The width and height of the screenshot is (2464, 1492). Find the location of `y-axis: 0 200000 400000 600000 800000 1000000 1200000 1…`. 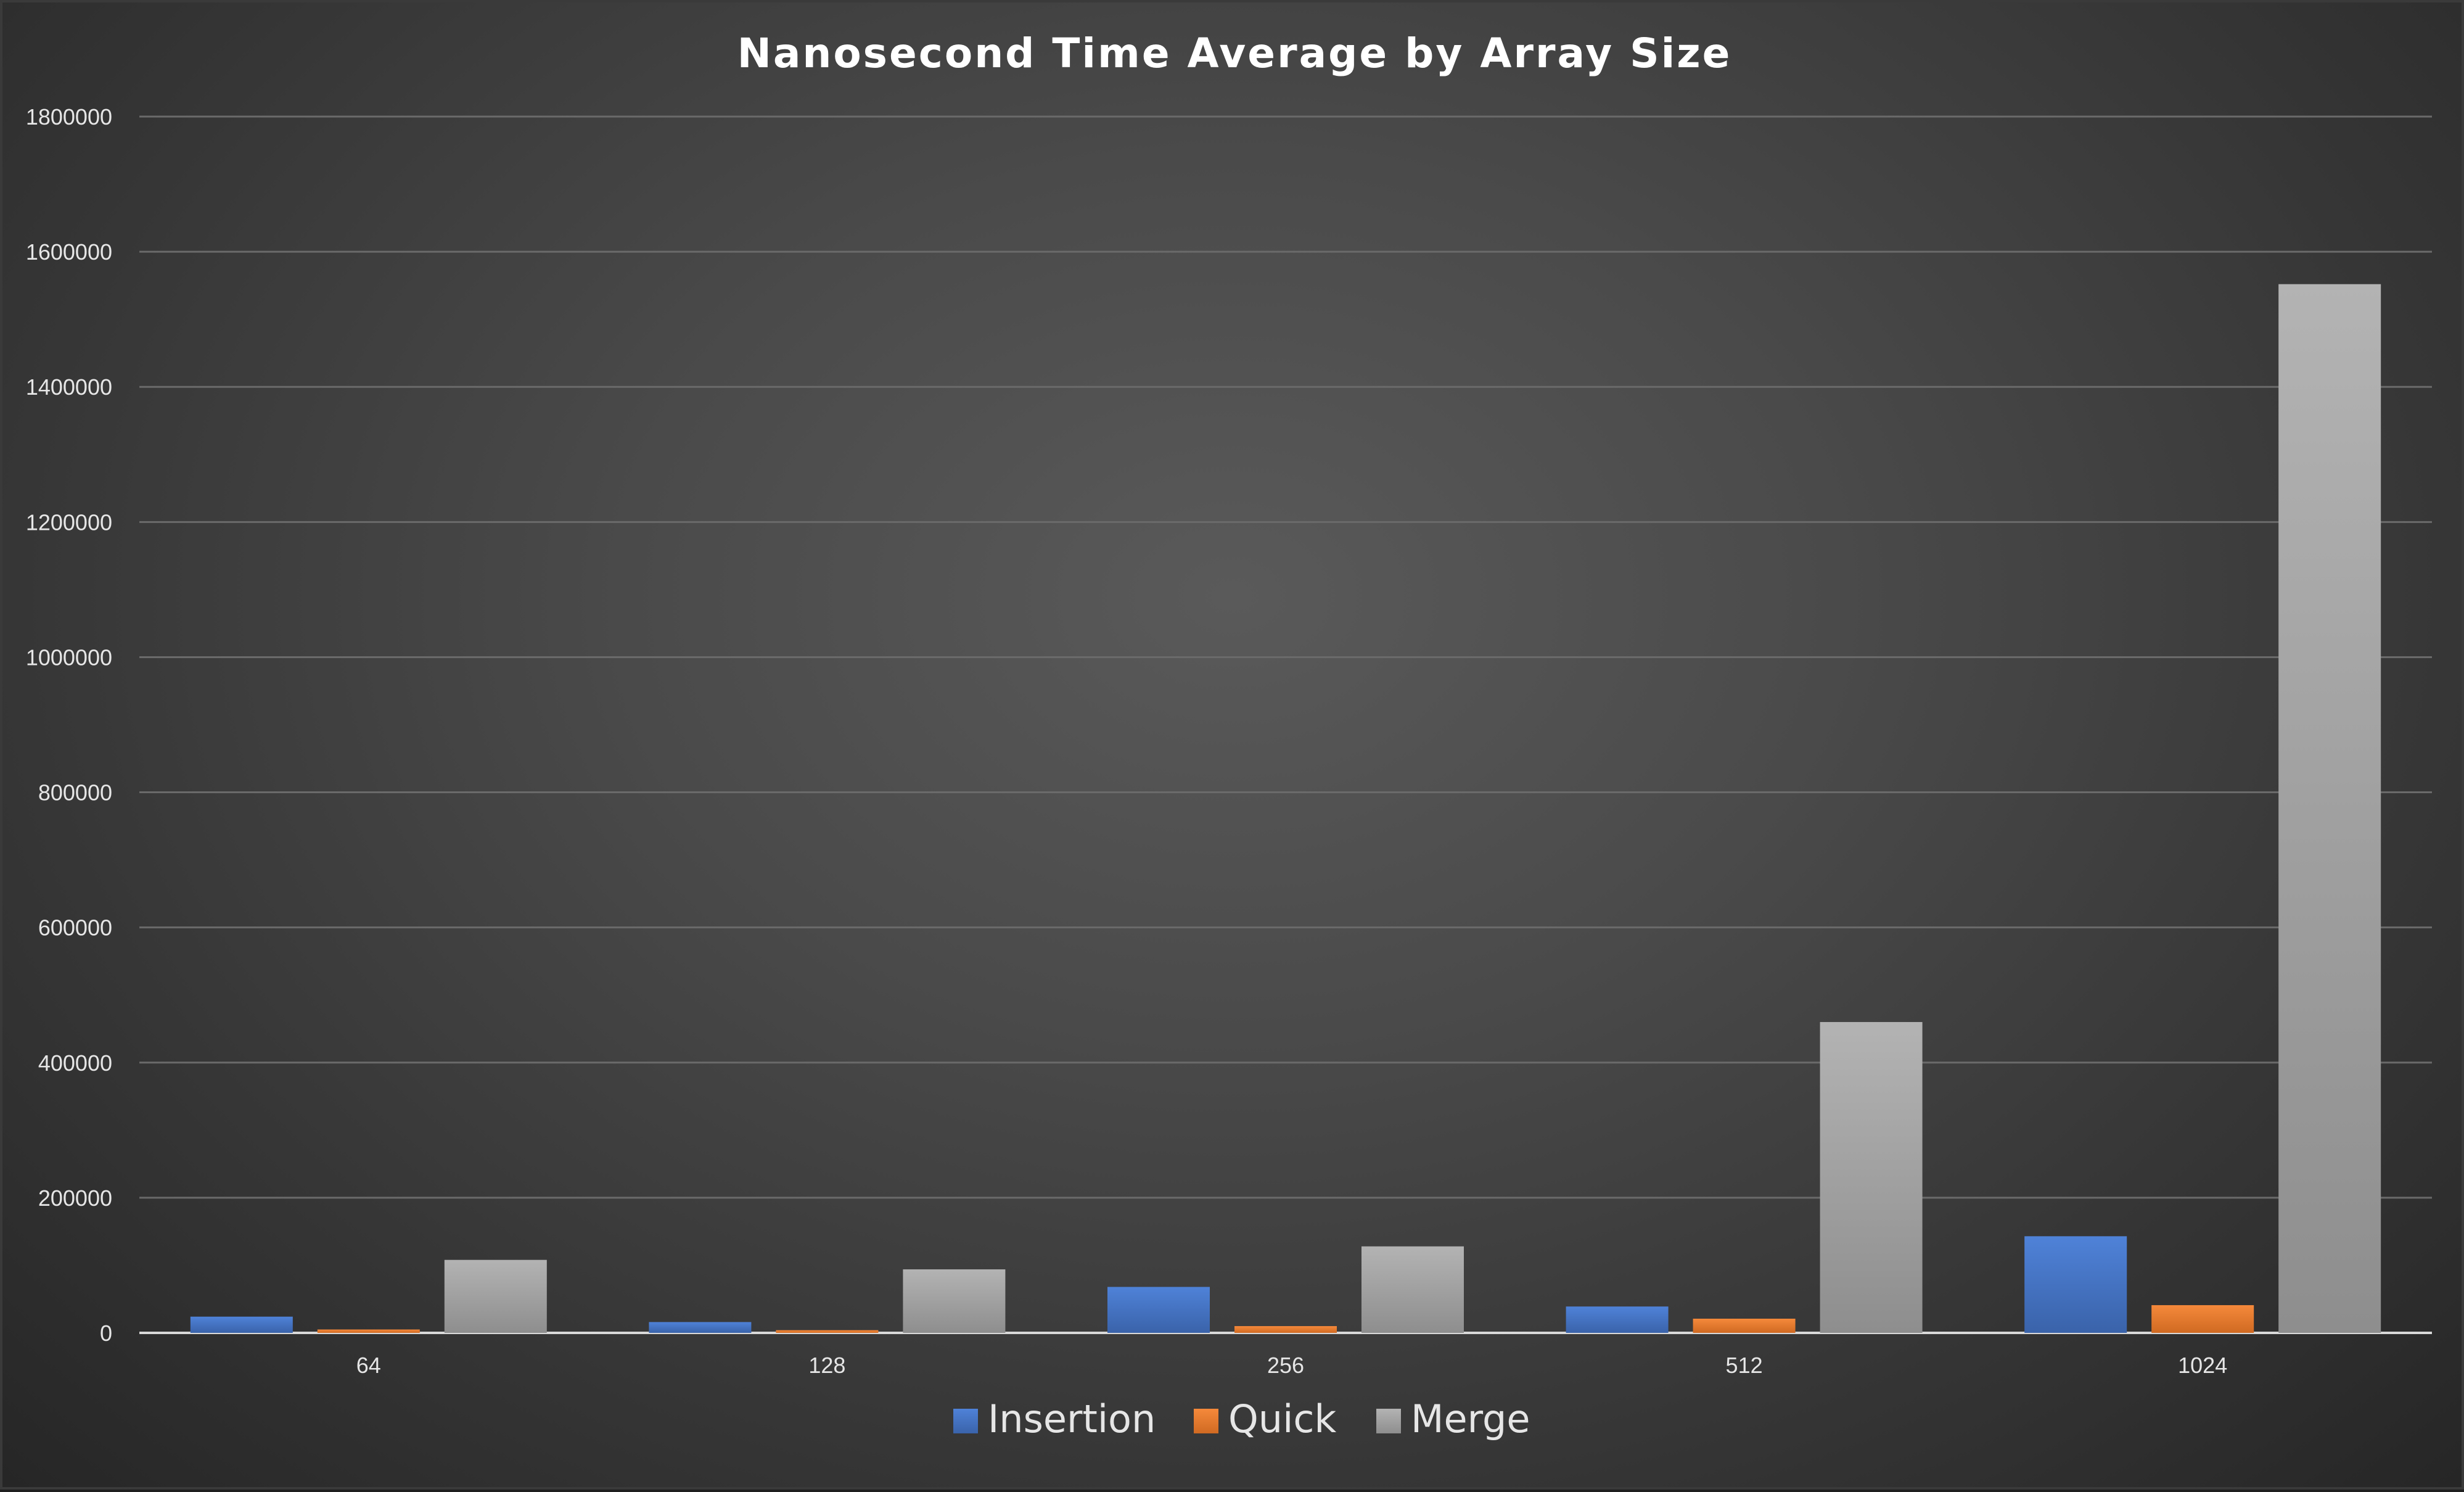

y-axis: 0 200000 400000 600000 800000 1000000 1200000 1… is located at coordinates (69, 725).